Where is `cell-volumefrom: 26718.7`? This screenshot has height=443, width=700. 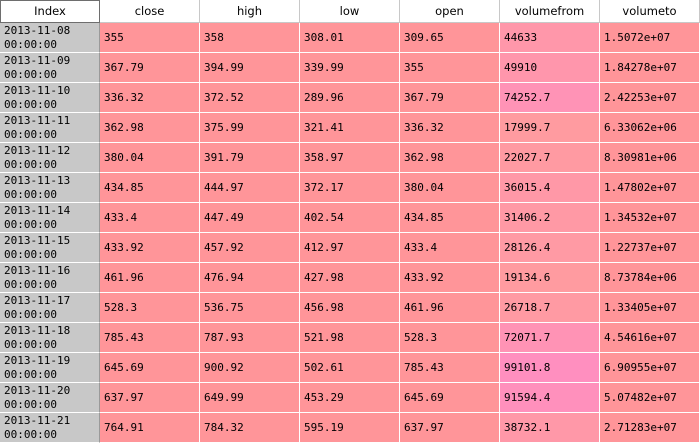
cell-volumefrom: 26718.7 is located at coordinates (550, 308).